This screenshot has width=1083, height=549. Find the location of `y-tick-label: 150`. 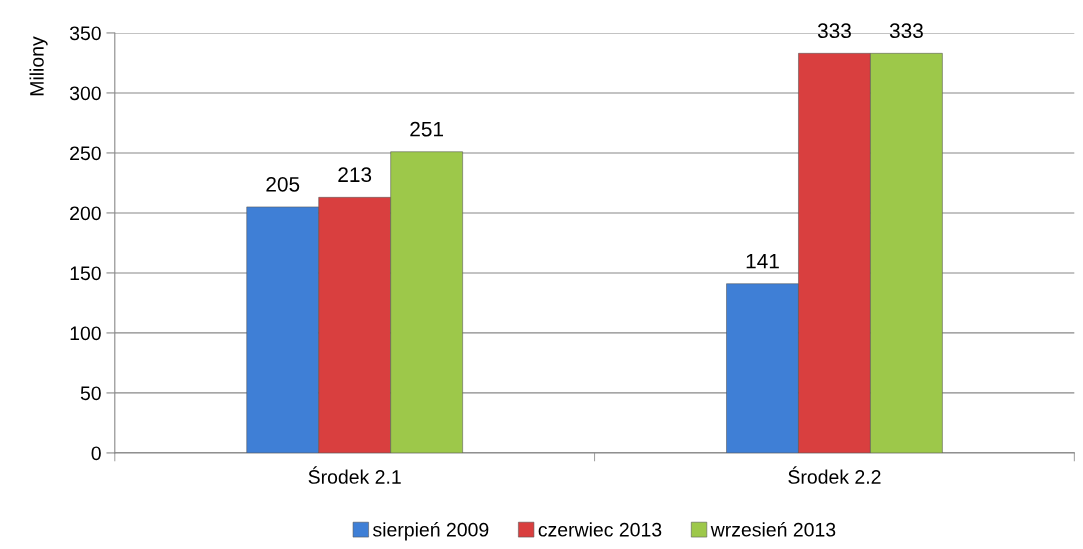

y-tick-label: 150 is located at coordinates (85, 273).